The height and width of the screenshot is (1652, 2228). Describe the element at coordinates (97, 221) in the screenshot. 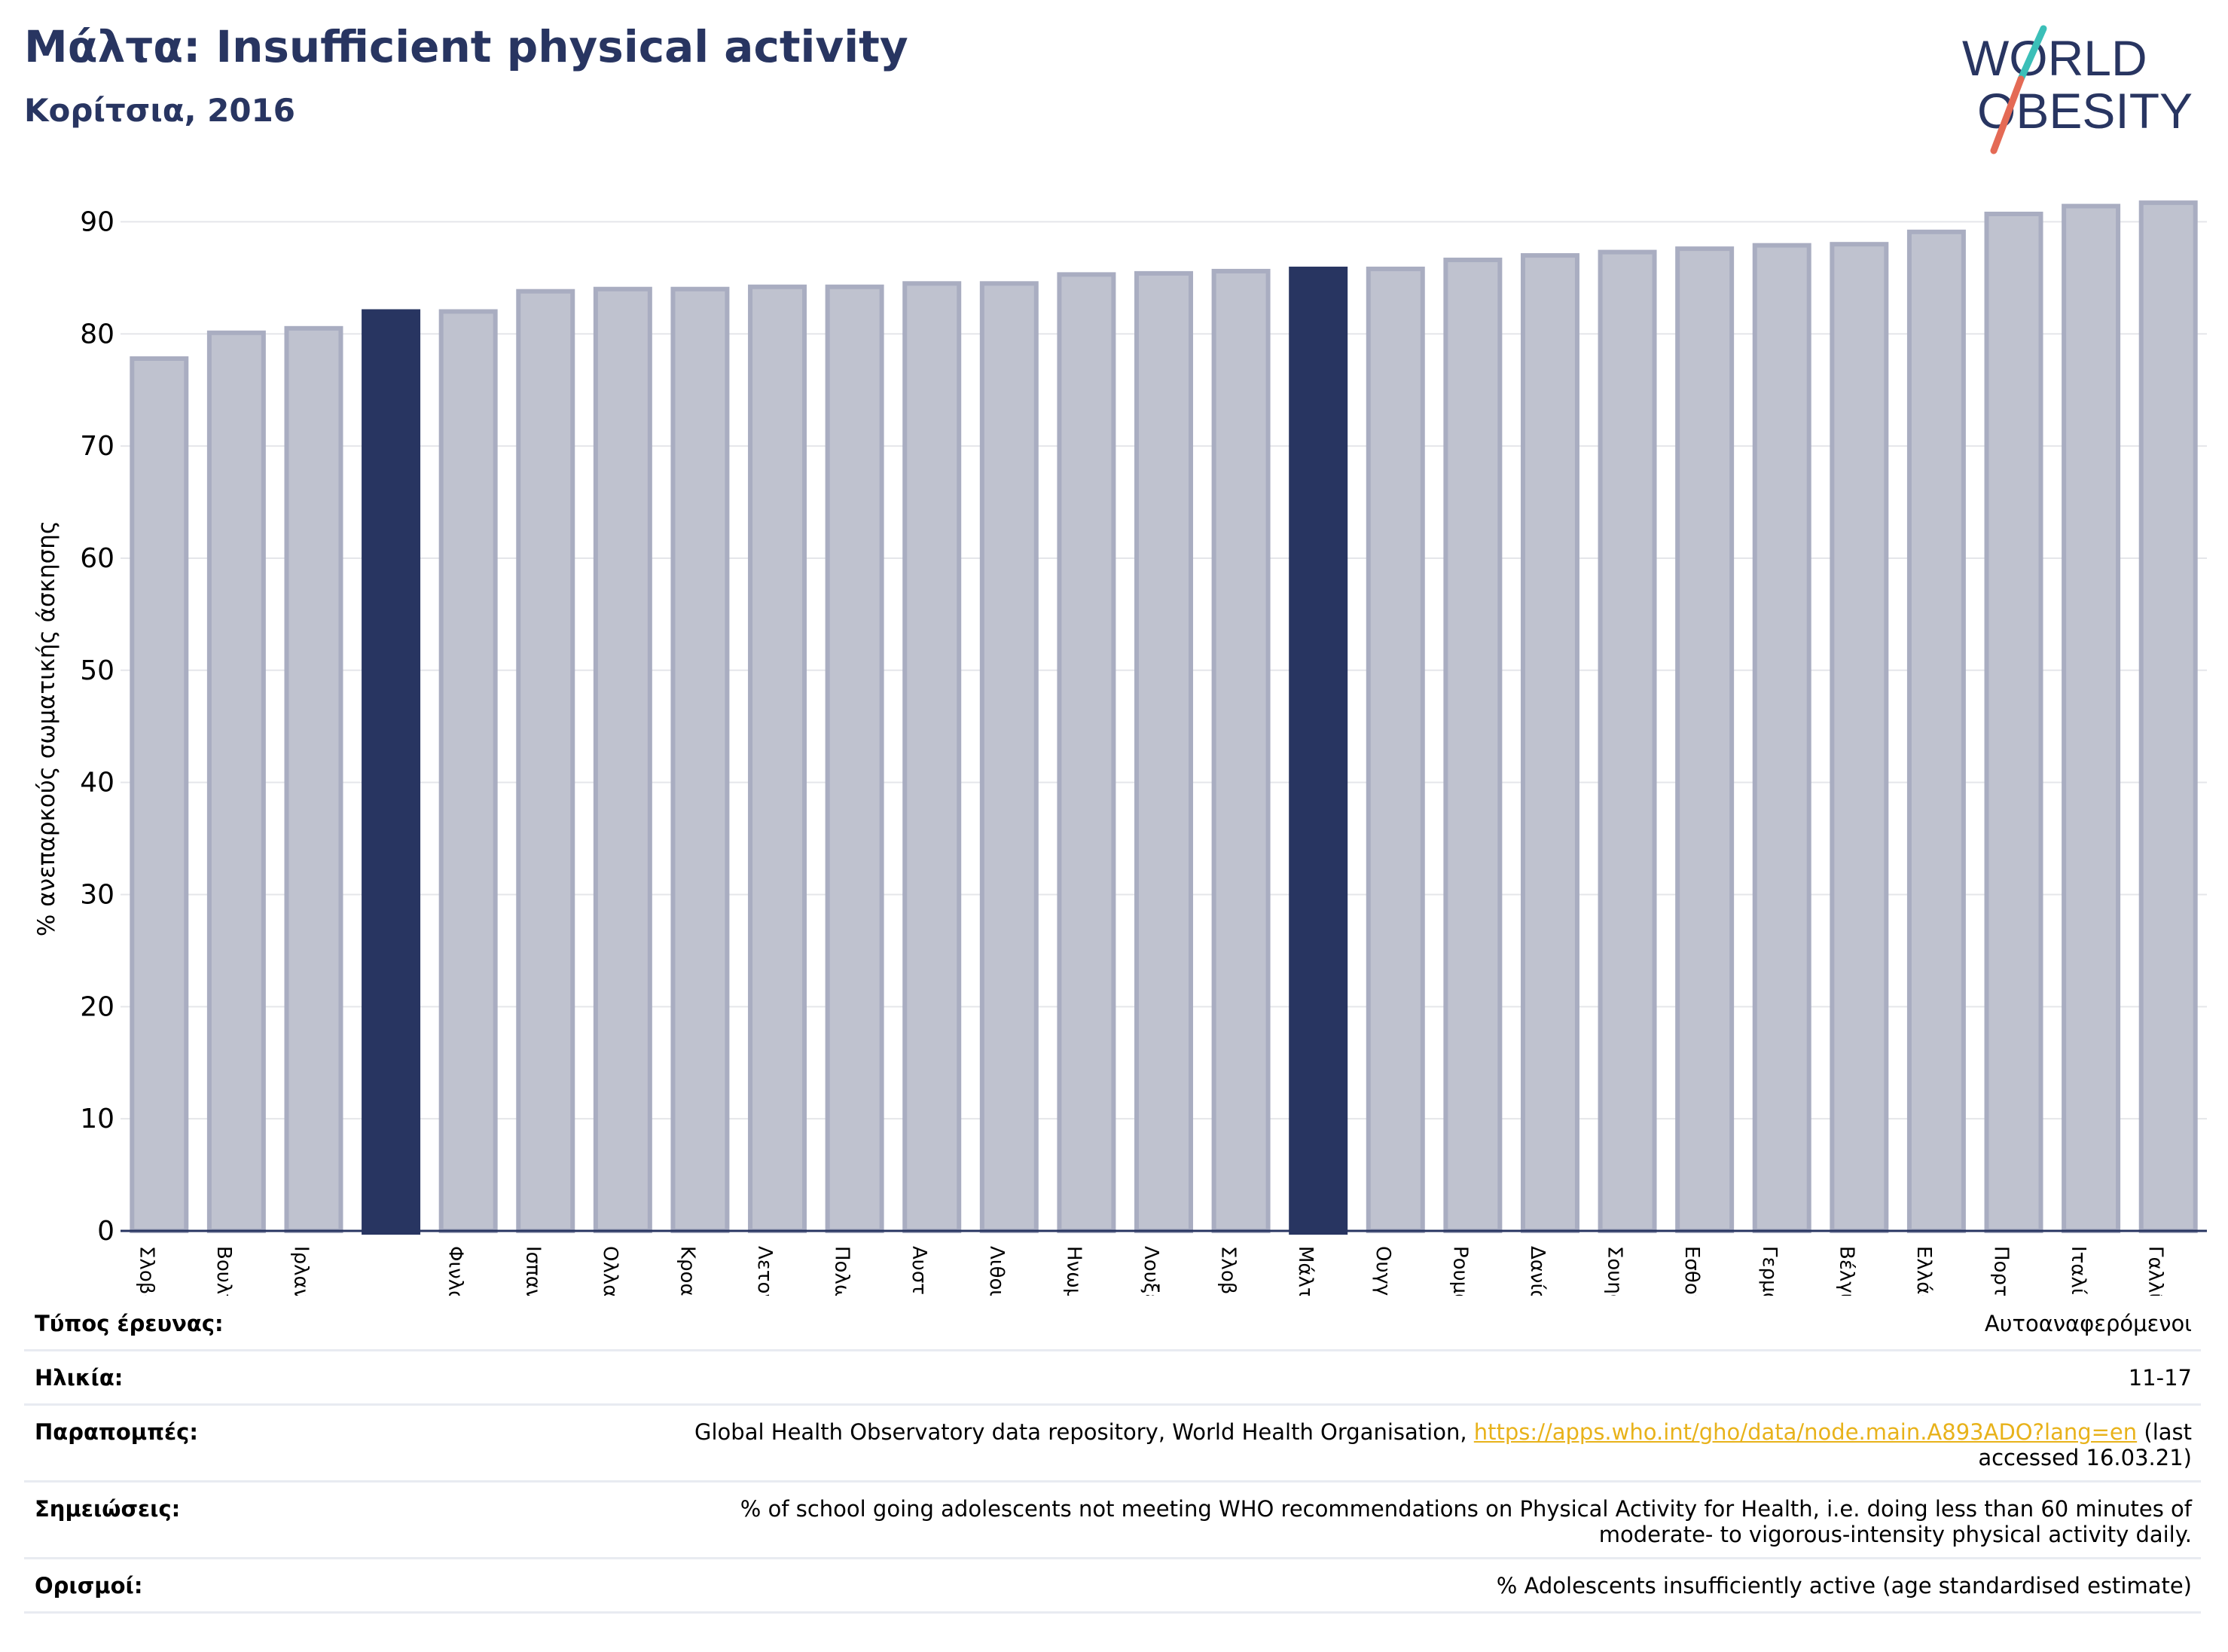

I see `y-tick-label: 90` at that location.